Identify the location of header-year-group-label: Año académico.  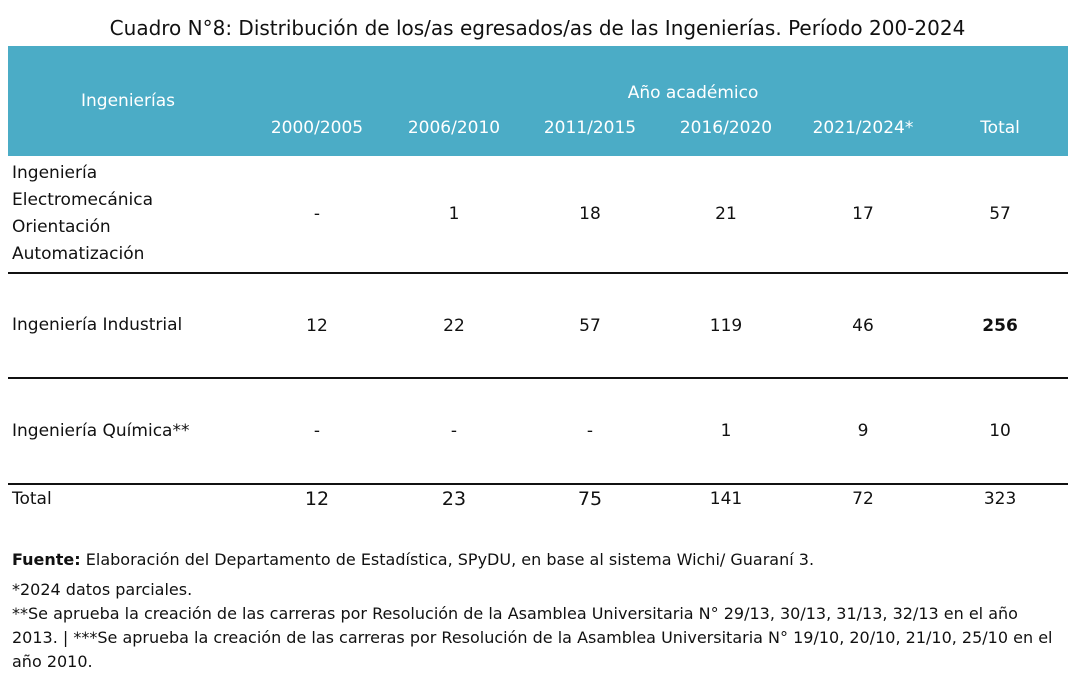
(693, 93).